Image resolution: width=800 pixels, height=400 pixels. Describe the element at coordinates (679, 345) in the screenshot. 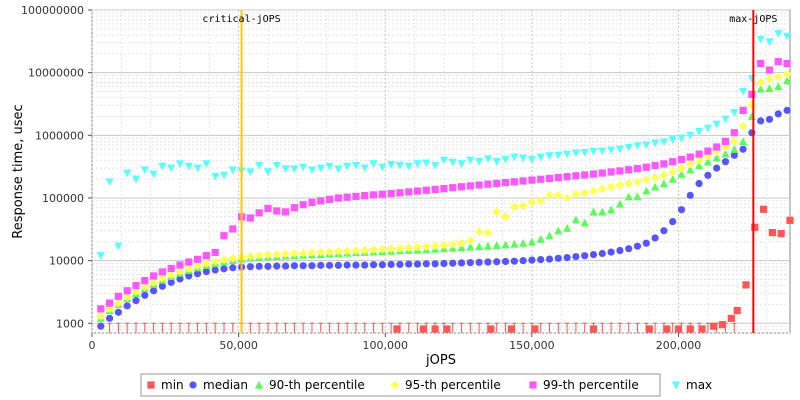

I see `x-tick-label: 200,000` at that location.